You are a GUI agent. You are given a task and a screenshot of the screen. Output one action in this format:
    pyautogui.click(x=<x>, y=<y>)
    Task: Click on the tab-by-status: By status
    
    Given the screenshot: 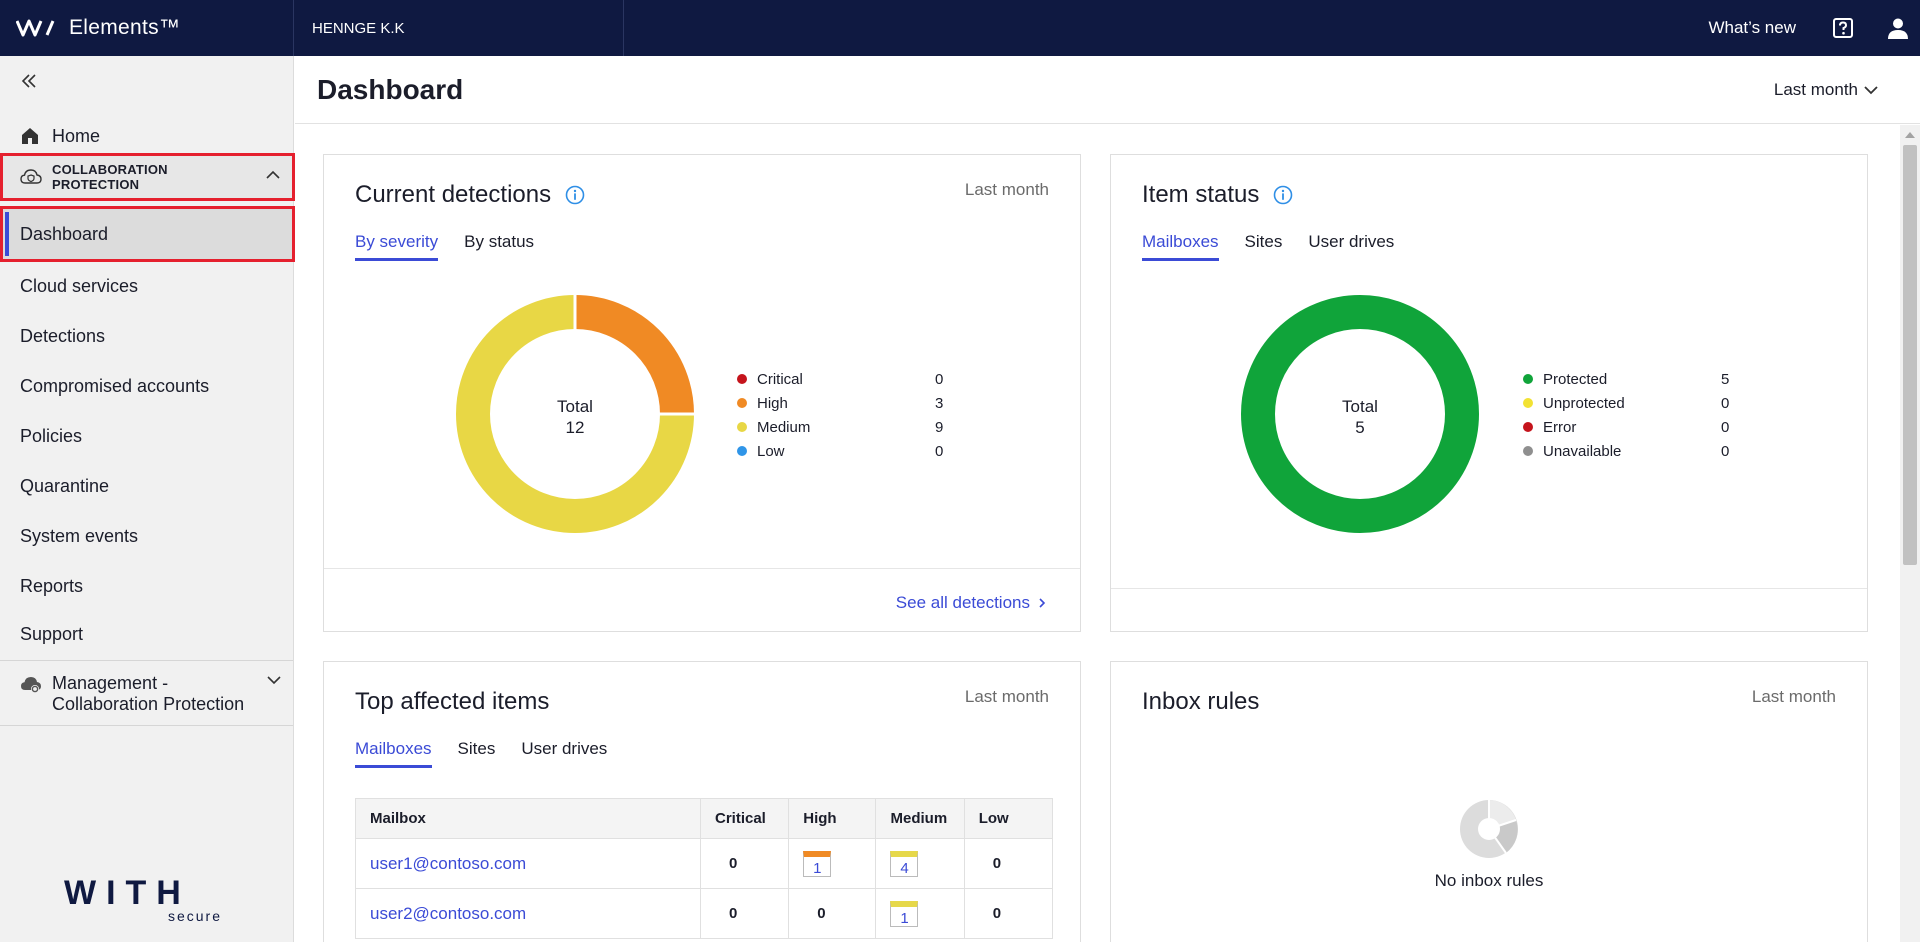 What is the action you would take?
    pyautogui.click(x=499, y=241)
    